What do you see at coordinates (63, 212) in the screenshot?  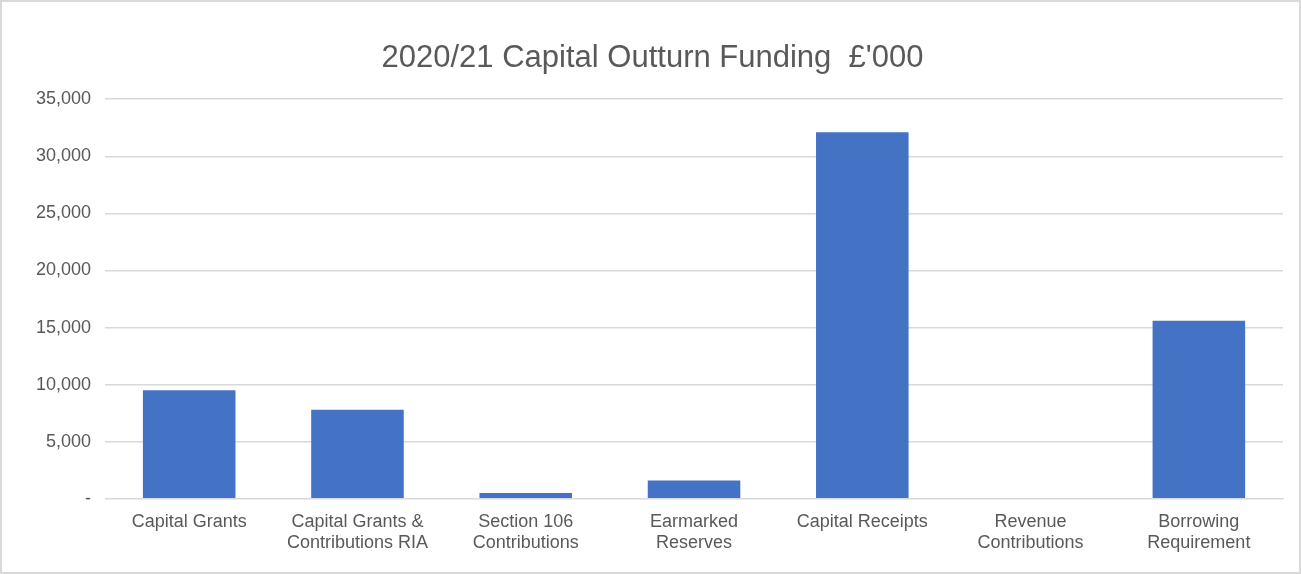 I see `y-tick-label: 25,000` at bounding box center [63, 212].